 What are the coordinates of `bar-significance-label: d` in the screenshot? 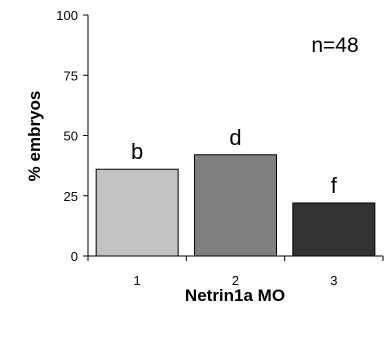 It's located at (235, 137).